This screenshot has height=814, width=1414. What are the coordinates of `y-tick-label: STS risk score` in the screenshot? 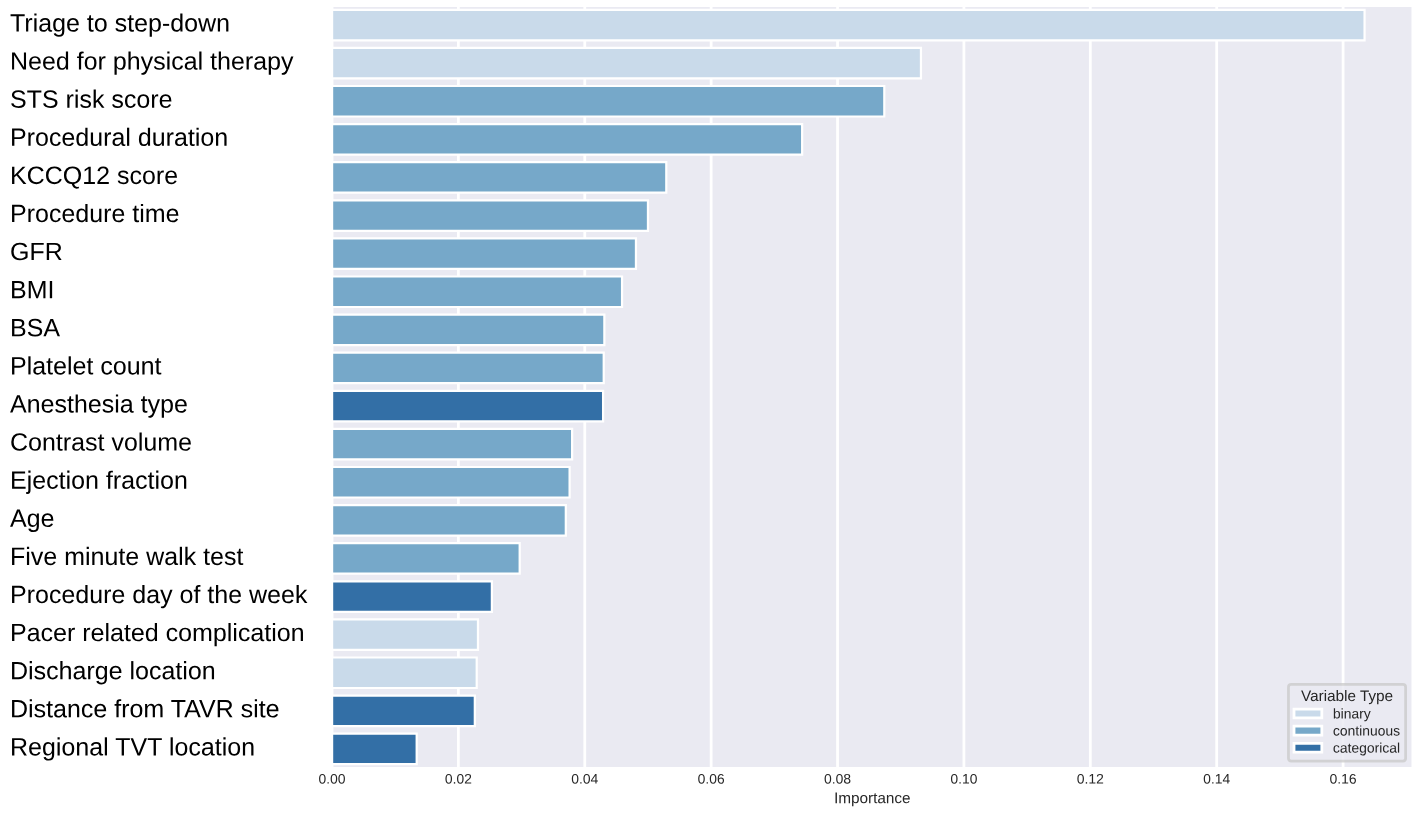 It's located at (91, 98).